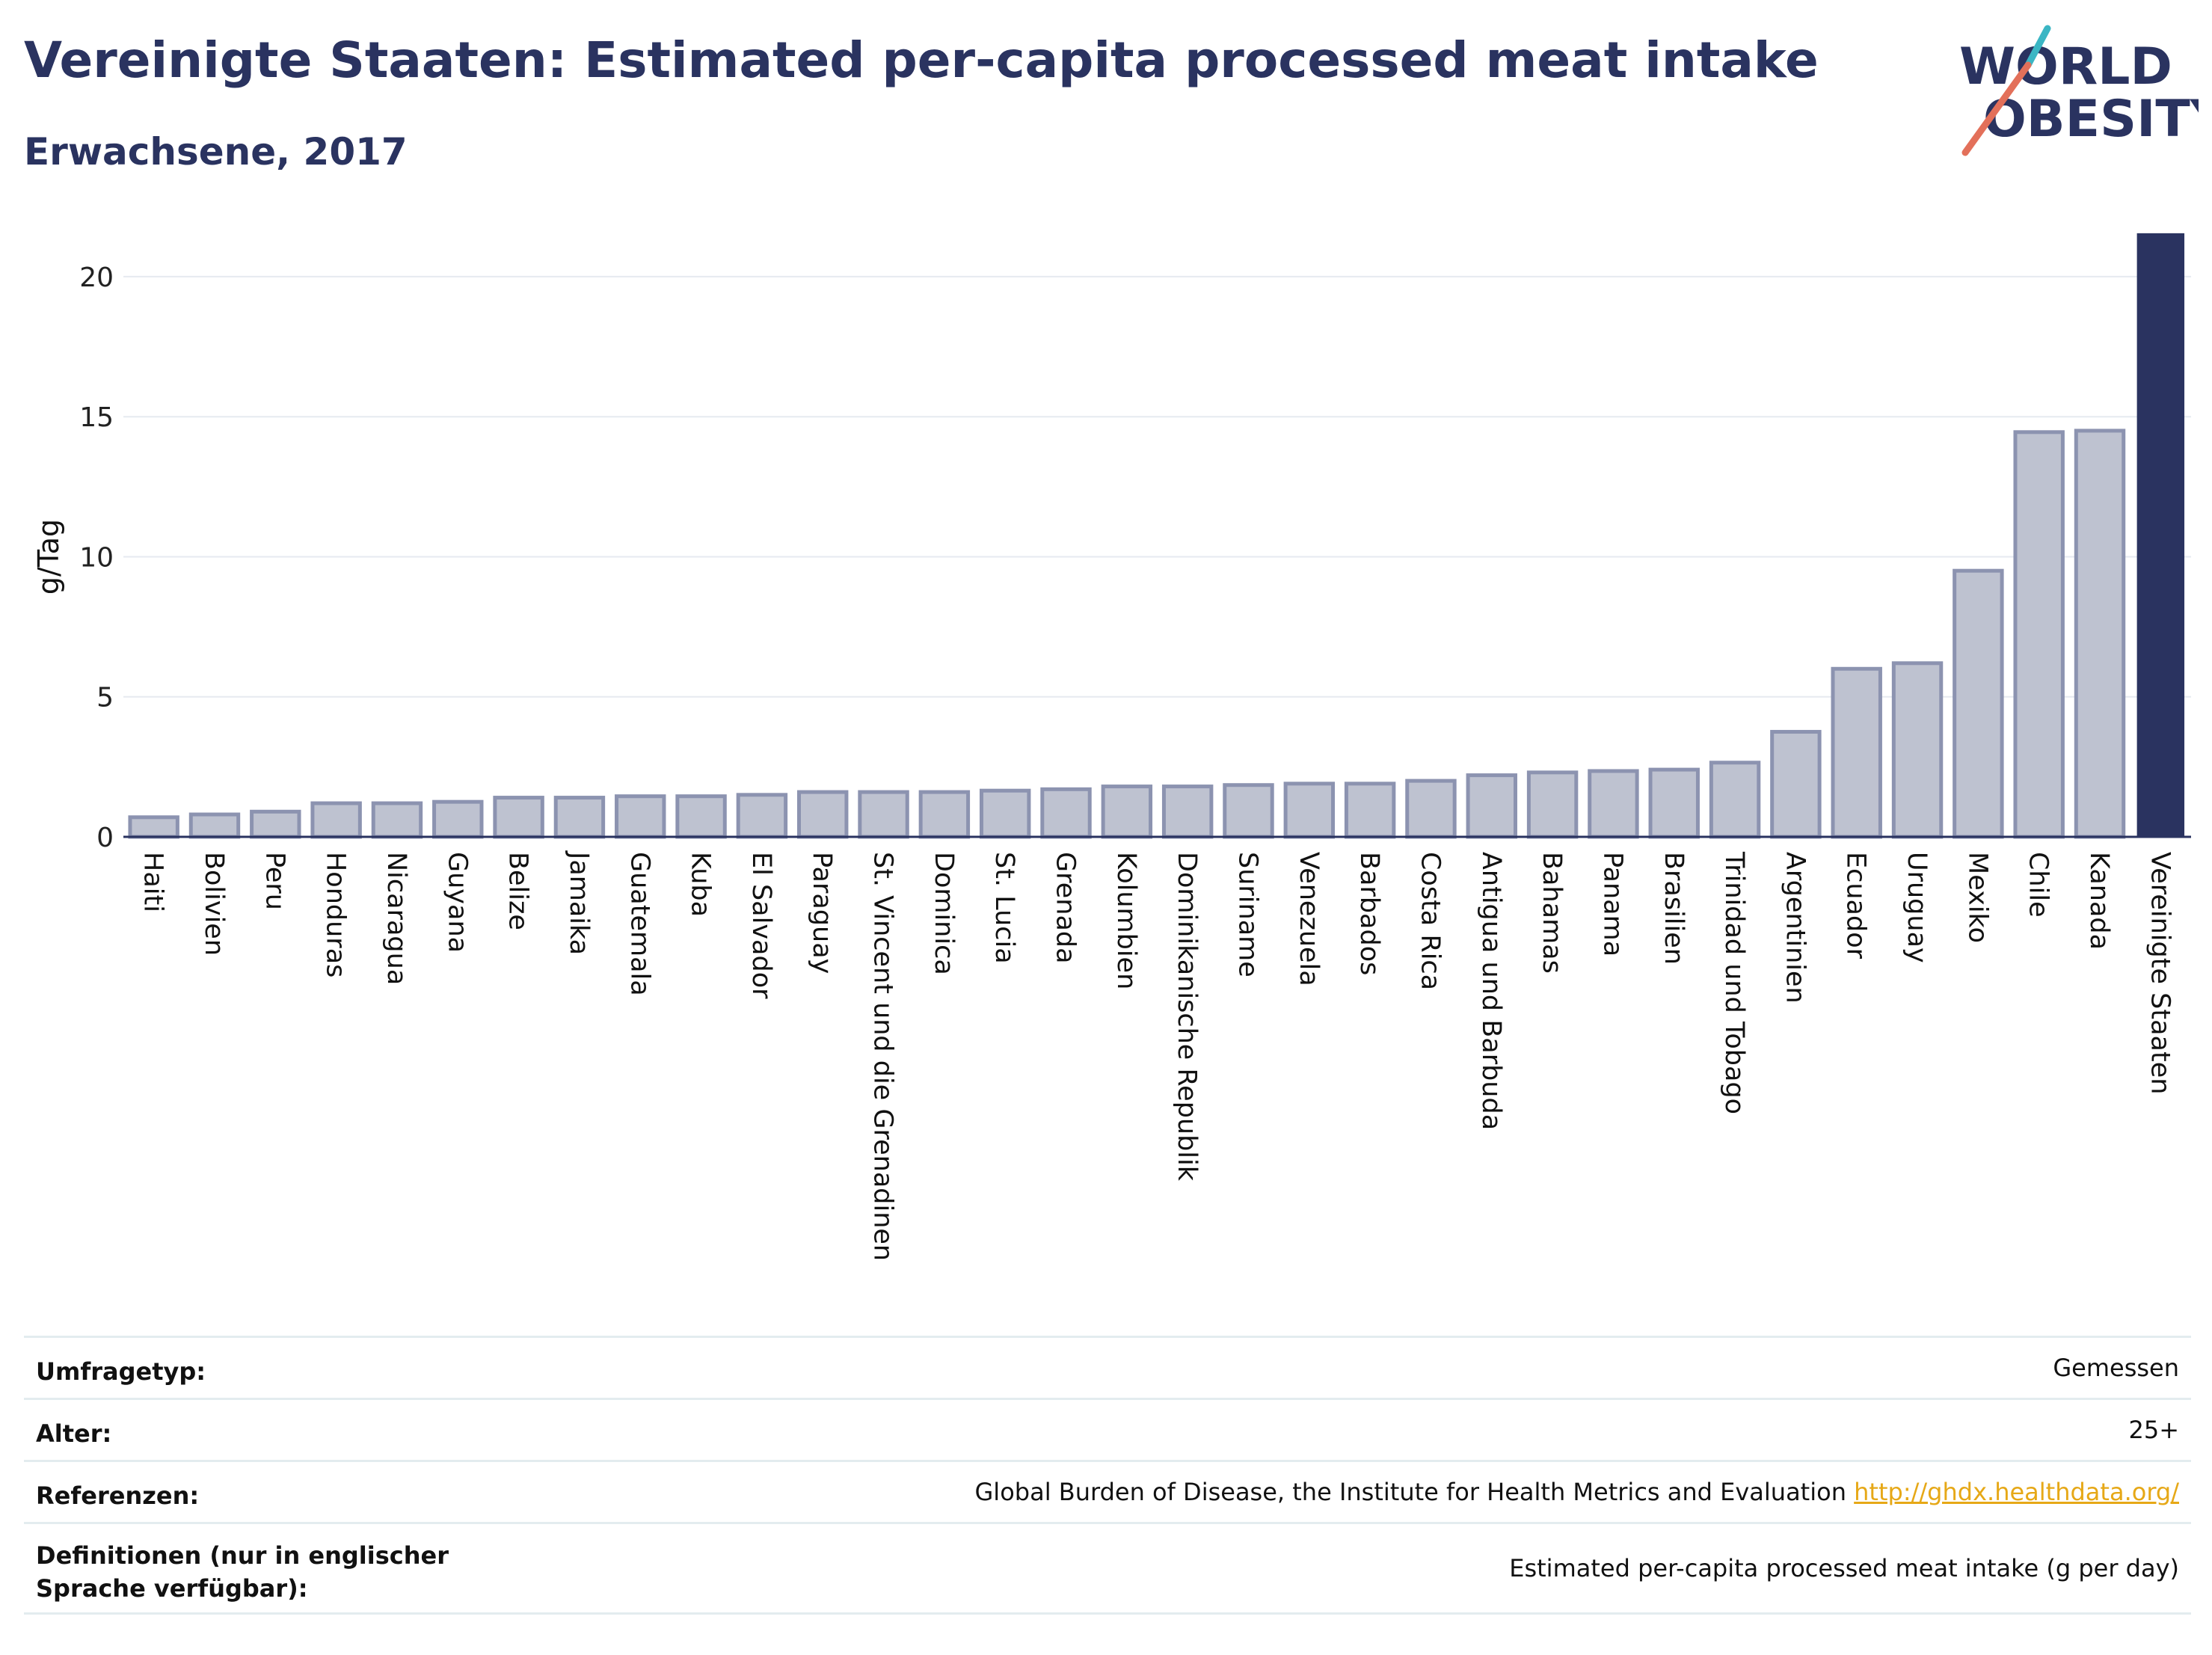 This screenshot has width=2212, height=1655. What do you see at coordinates (2017, 1492) in the screenshot?
I see `reference-link: http://ghdx.healthdata.org/` at bounding box center [2017, 1492].